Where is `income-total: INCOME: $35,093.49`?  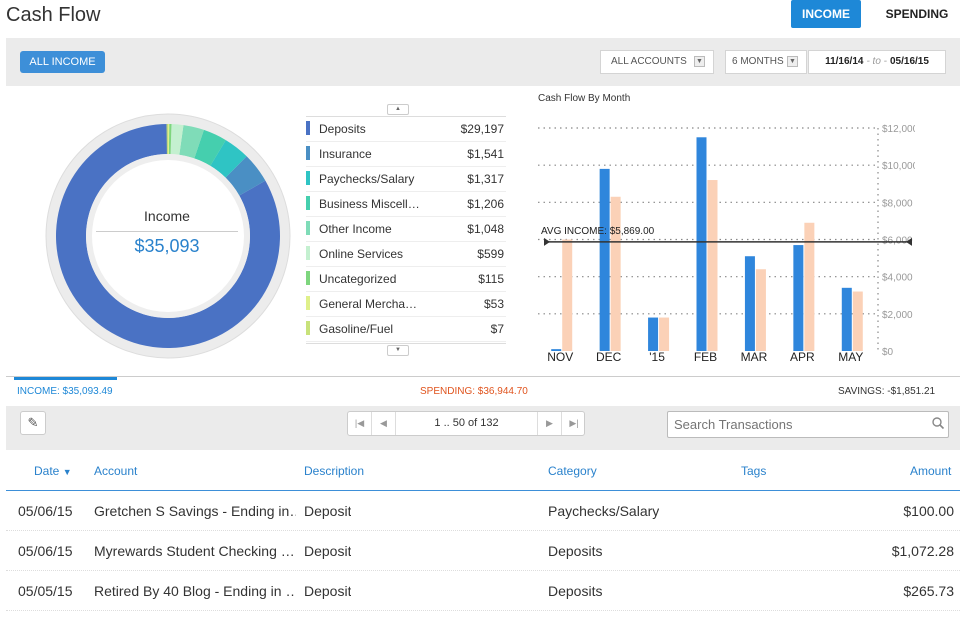 income-total: INCOME: $35,093.49 is located at coordinates (65, 391).